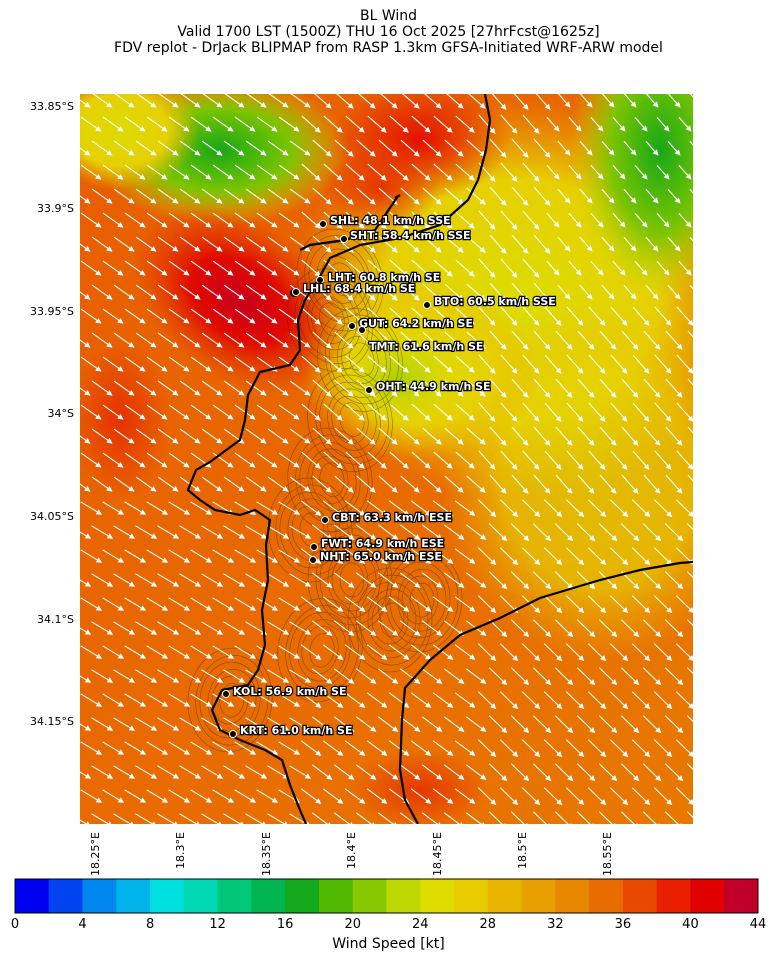 The width and height of the screenshot is (777, 962). Describe the element at coordinates (82, 924) in the screenshot. I see `colorbar-tick-label: 4` at that location.